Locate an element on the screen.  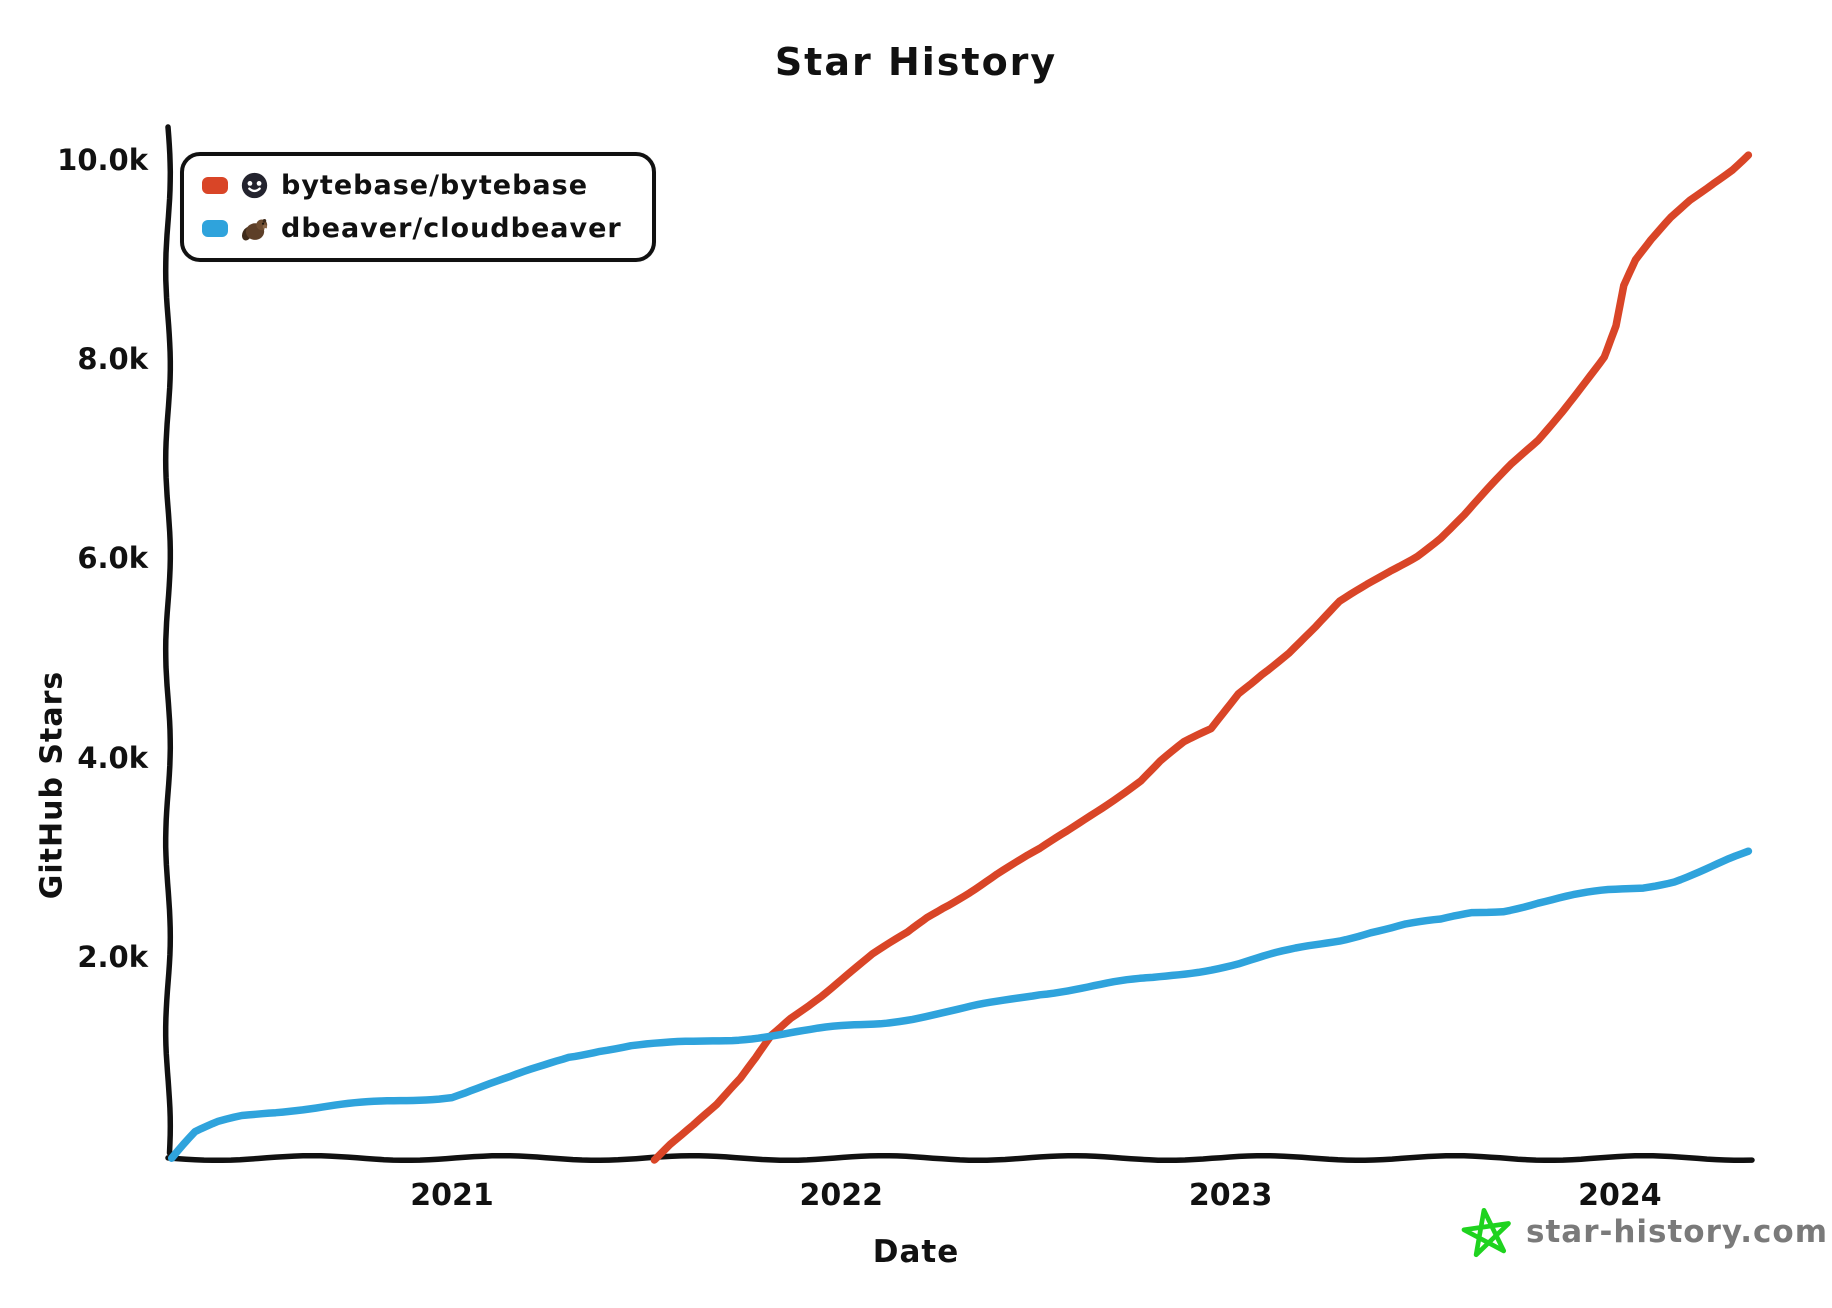
legend-item-bytebase: bytebase/bytebase is located at coordinates (412, 185).